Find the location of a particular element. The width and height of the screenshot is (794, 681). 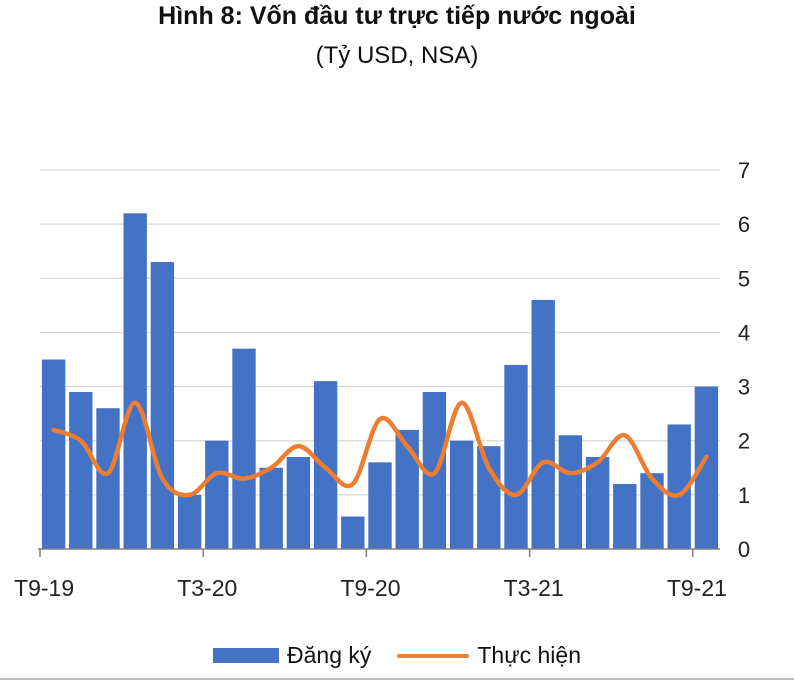

y-tick-label: 0 is located at coordinates (744, 549).